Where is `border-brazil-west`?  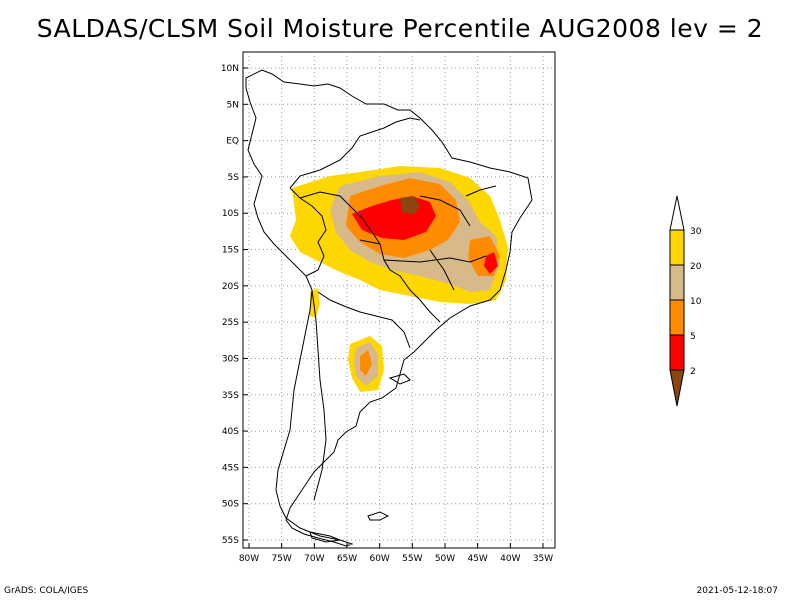 border-brazil-west is located at coordinates (370, 257).